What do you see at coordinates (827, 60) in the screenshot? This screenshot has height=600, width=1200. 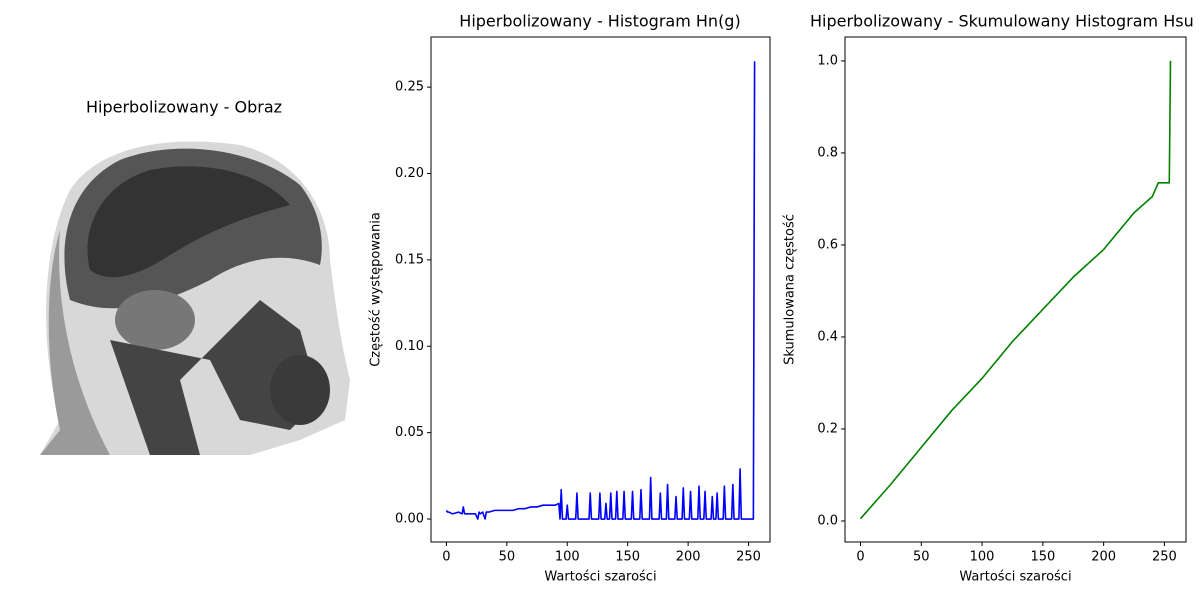 I see `y-tick-label: 1.0` at bounding box center [827, 60].